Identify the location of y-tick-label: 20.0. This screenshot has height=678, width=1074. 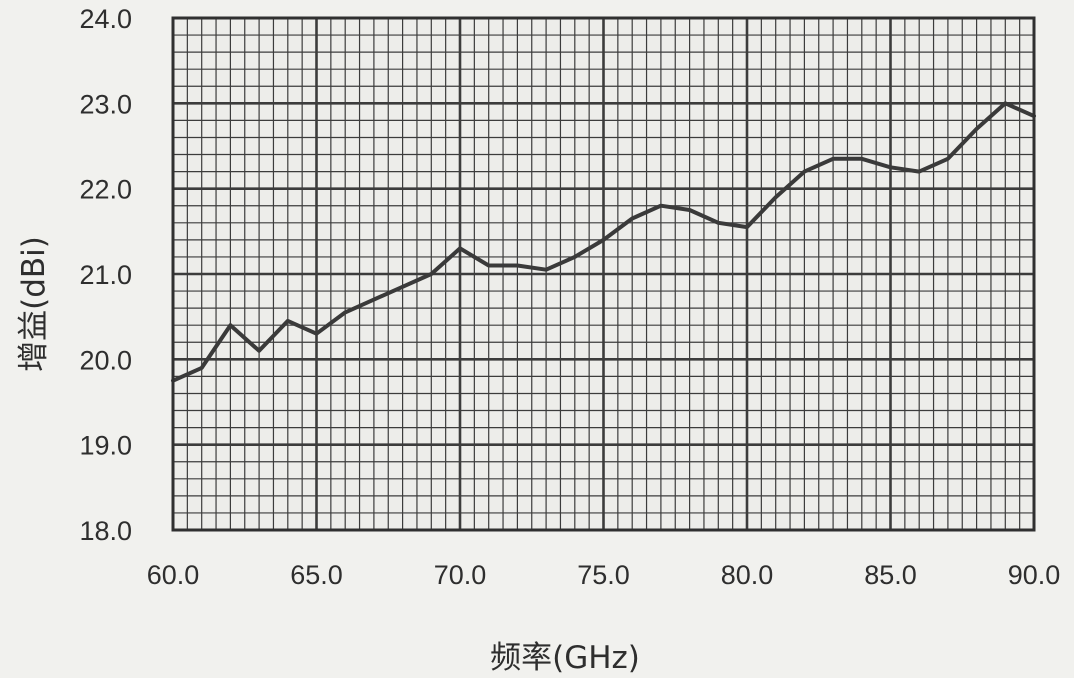
(105, 360).